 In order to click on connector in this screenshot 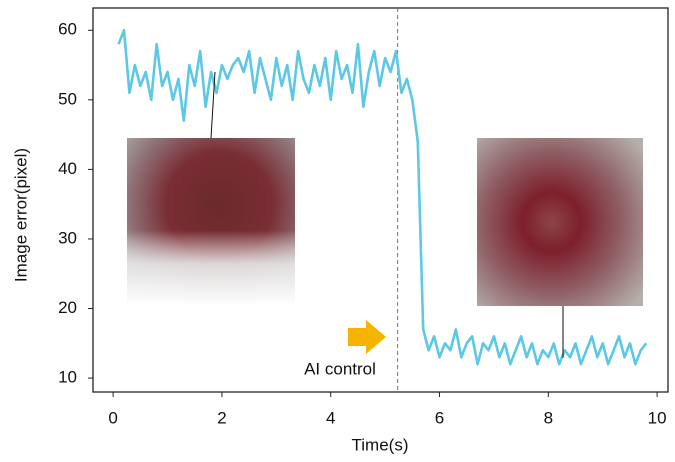, I will do `click(213, 105)`.